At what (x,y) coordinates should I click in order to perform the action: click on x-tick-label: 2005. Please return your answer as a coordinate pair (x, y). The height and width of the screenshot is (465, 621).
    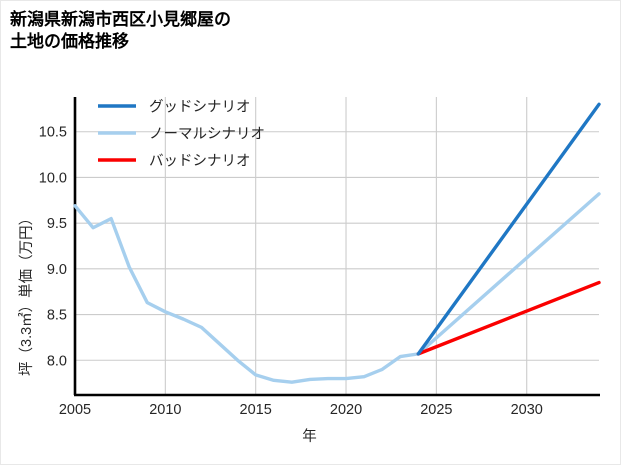
    Looking at the image, I should click on (75, 410).